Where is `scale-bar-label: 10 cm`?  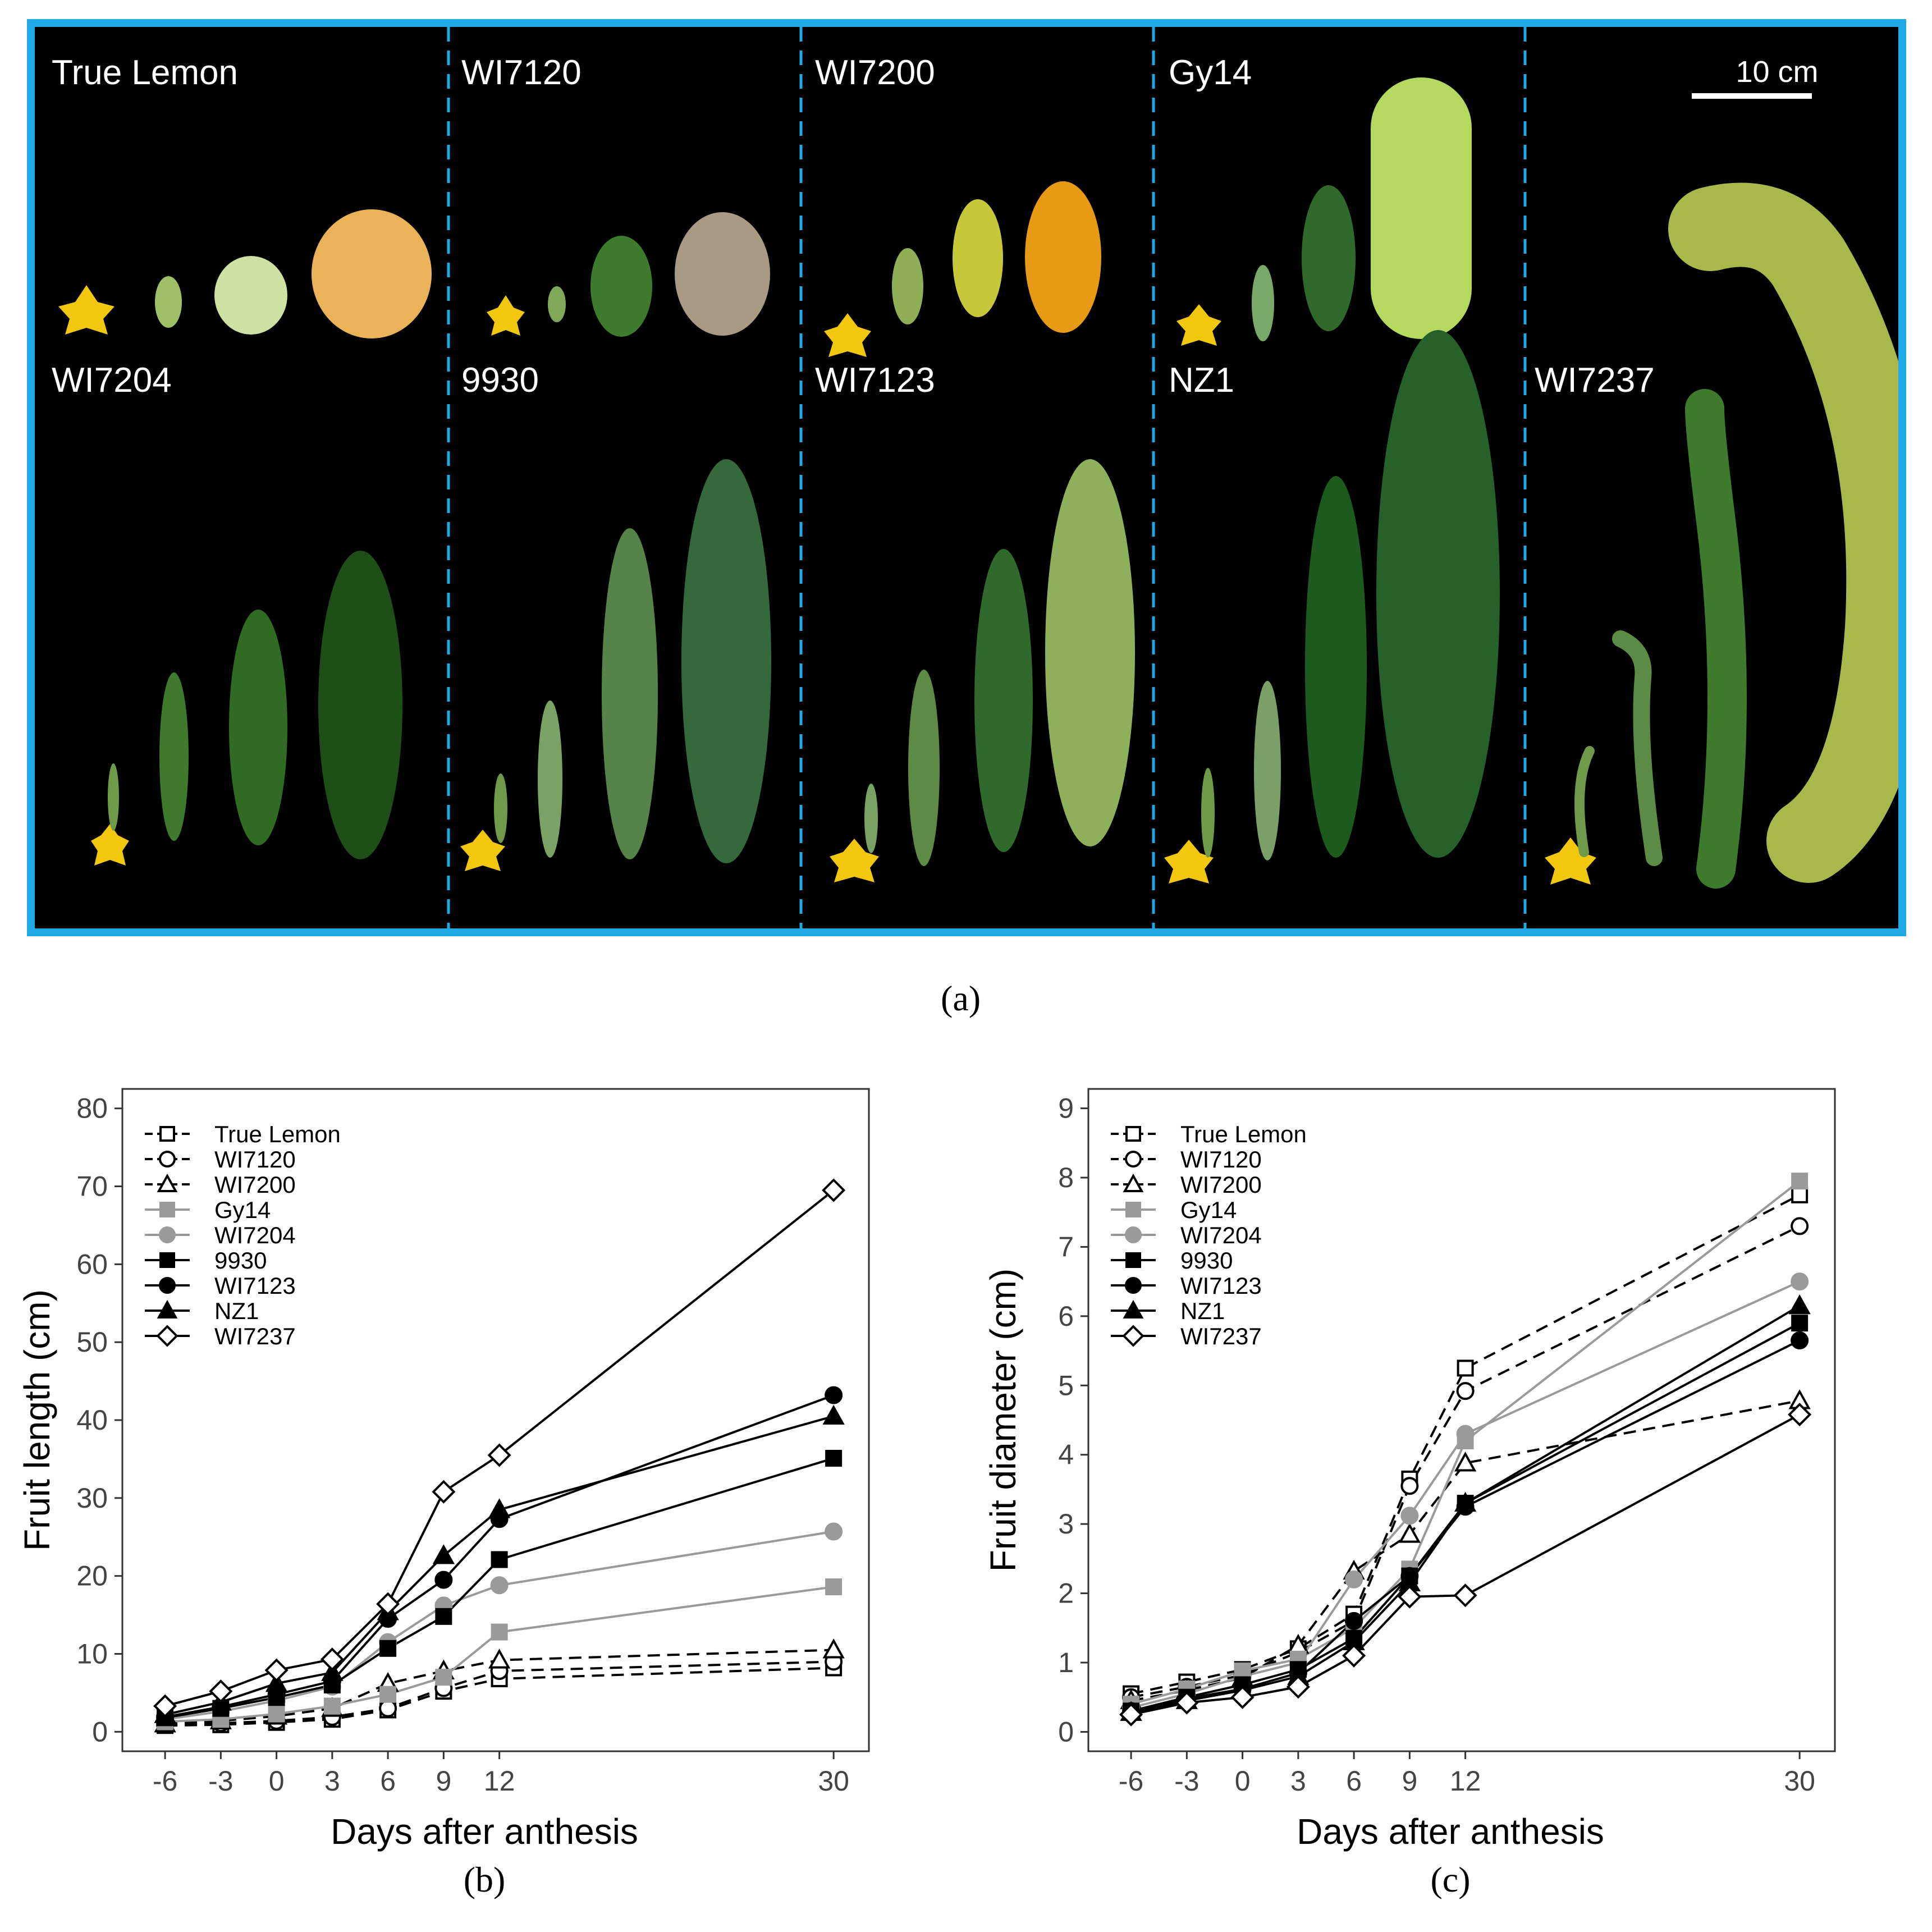
scale-bar-label: 10 cm is located at coordinates (1777, 72).